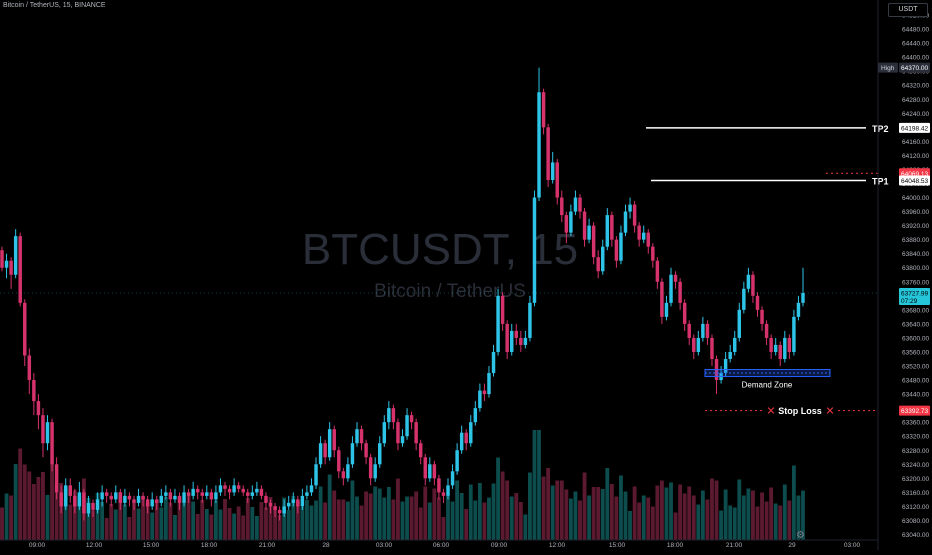  What do you see at coordinates (852, 545) in the screenshot?
I see `time-tick-label: 03:00` at bounding box center [852, 545].